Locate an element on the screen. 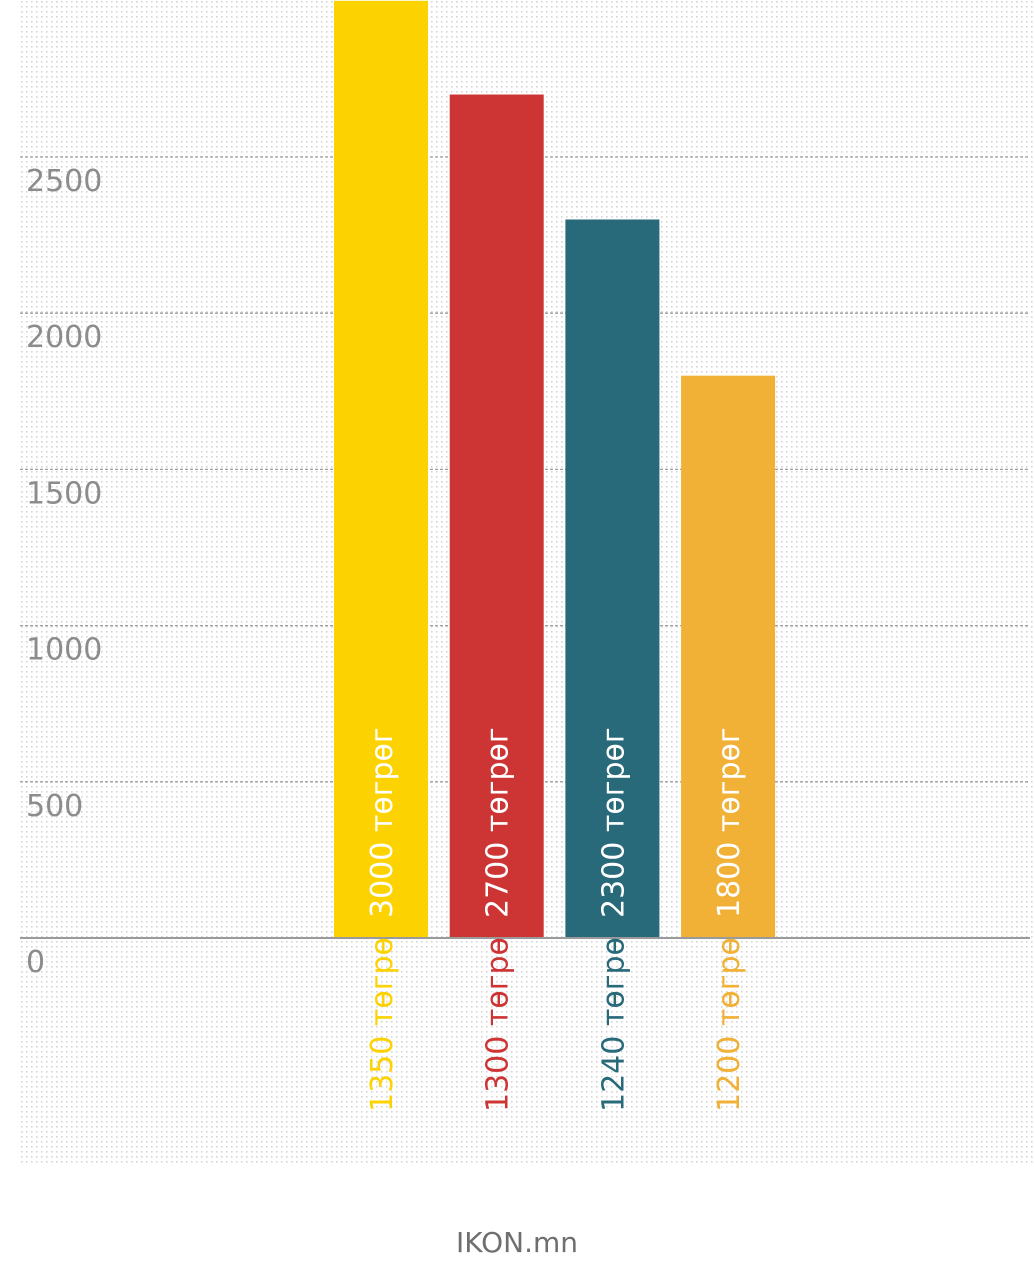 The image size is (1034, 1266). source-credit: IKON.mn is located at coordinates (517, 1242).